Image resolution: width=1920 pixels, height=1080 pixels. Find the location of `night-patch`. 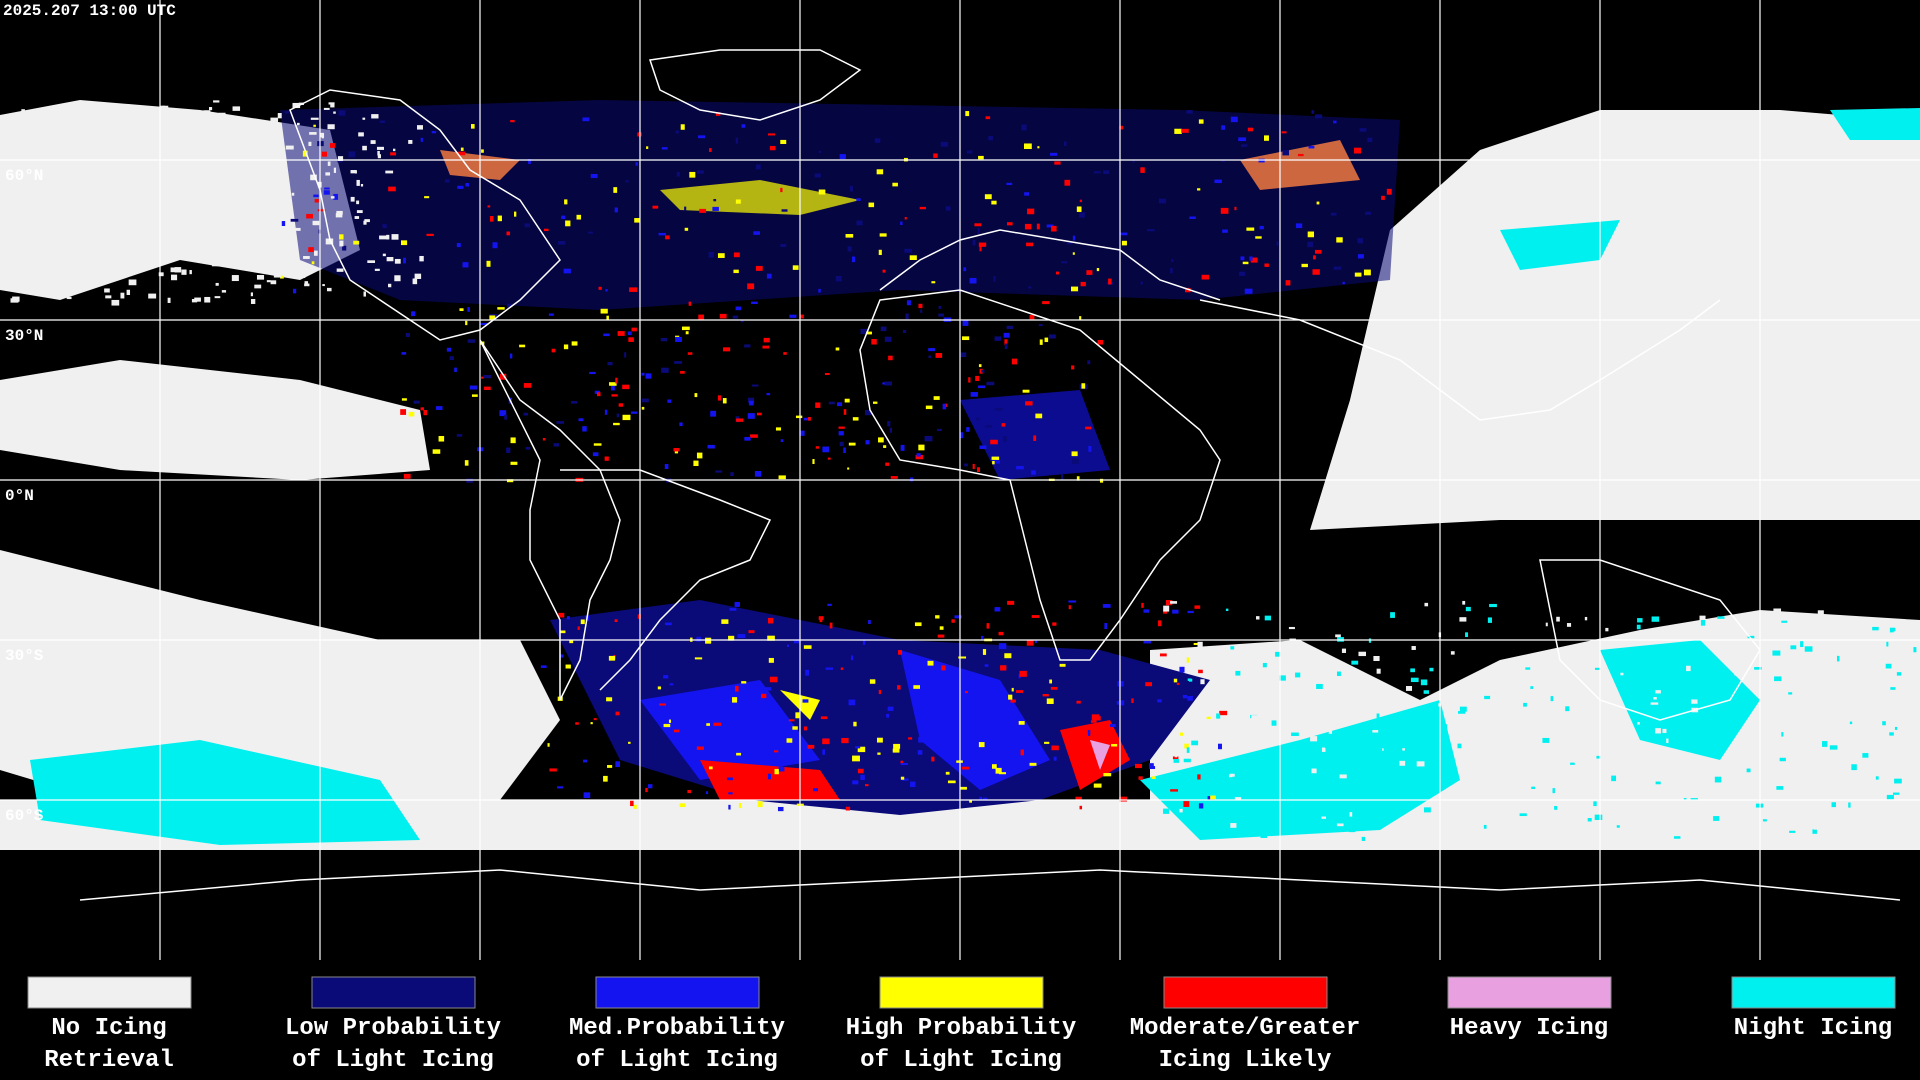

night-patch is located at coordinates (1560, 245).